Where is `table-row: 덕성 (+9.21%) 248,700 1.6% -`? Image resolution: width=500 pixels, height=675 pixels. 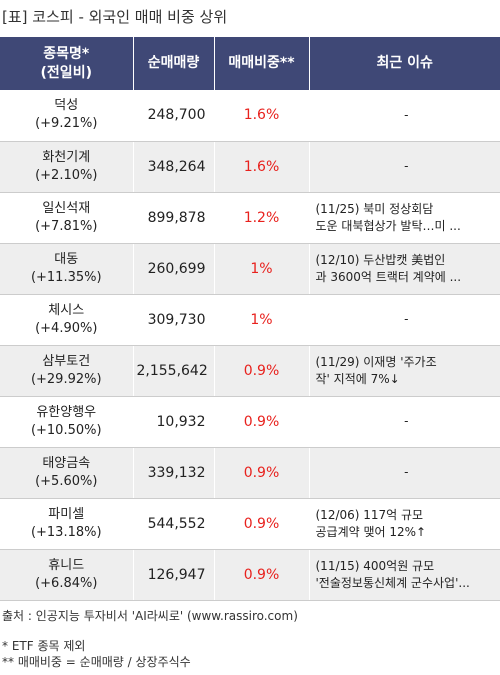 table-row: 덕성 (+9.21%) 248,700 1.6% - is located at coordinates (250, 116).